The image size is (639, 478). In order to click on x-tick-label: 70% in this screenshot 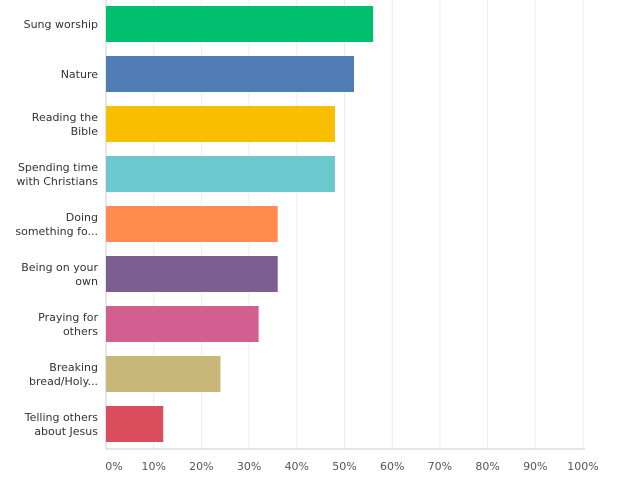, I will do `click(440, 466)`.